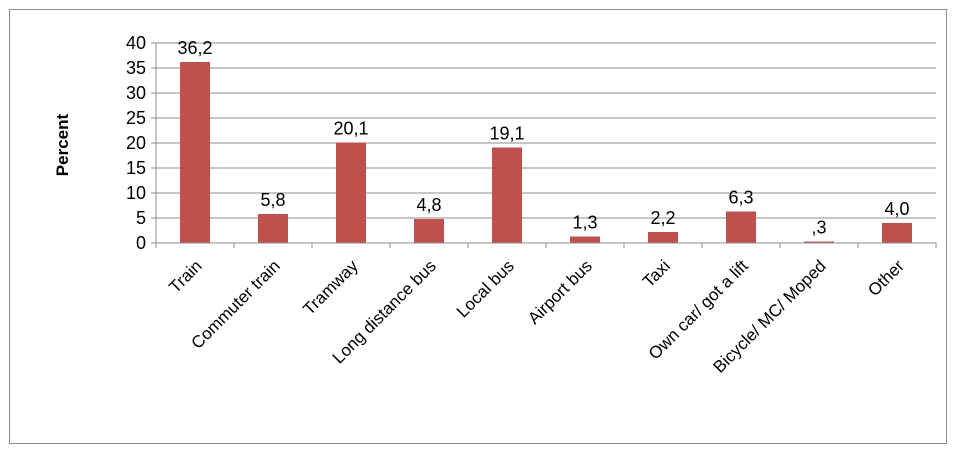 This screenshot has height=453, width=956. What do you see at coordinates (141, 218) in the screenshot?
I see `y-tick-label: 5` at bounding box center [141, 218].